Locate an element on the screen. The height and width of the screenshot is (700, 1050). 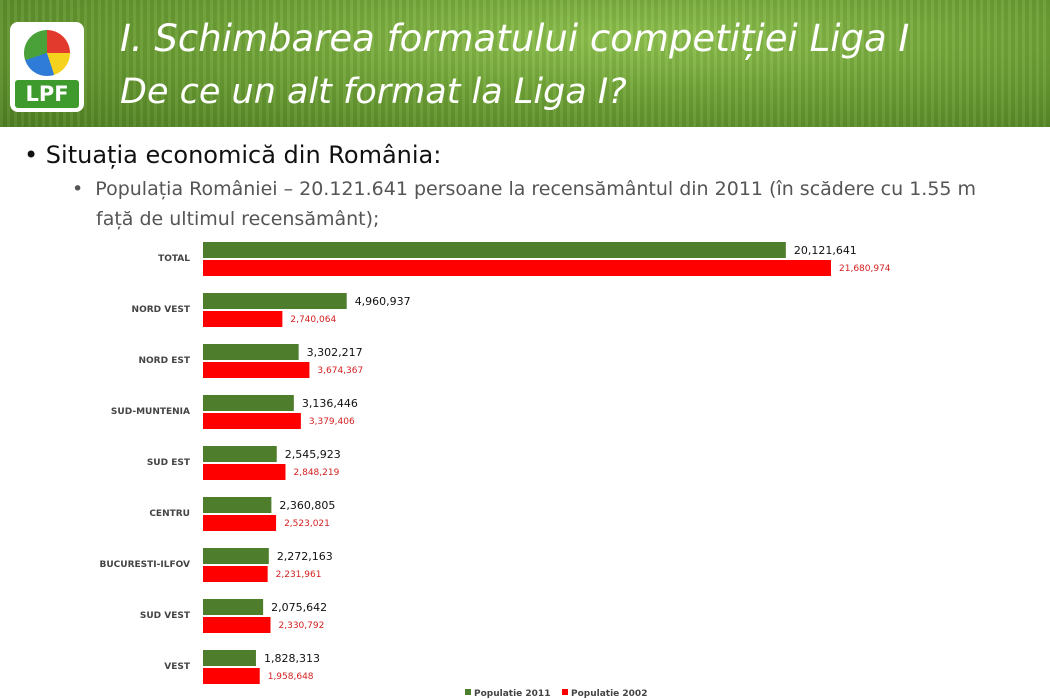
category-label-total: TOTAL is located at coordinates (174, 259).